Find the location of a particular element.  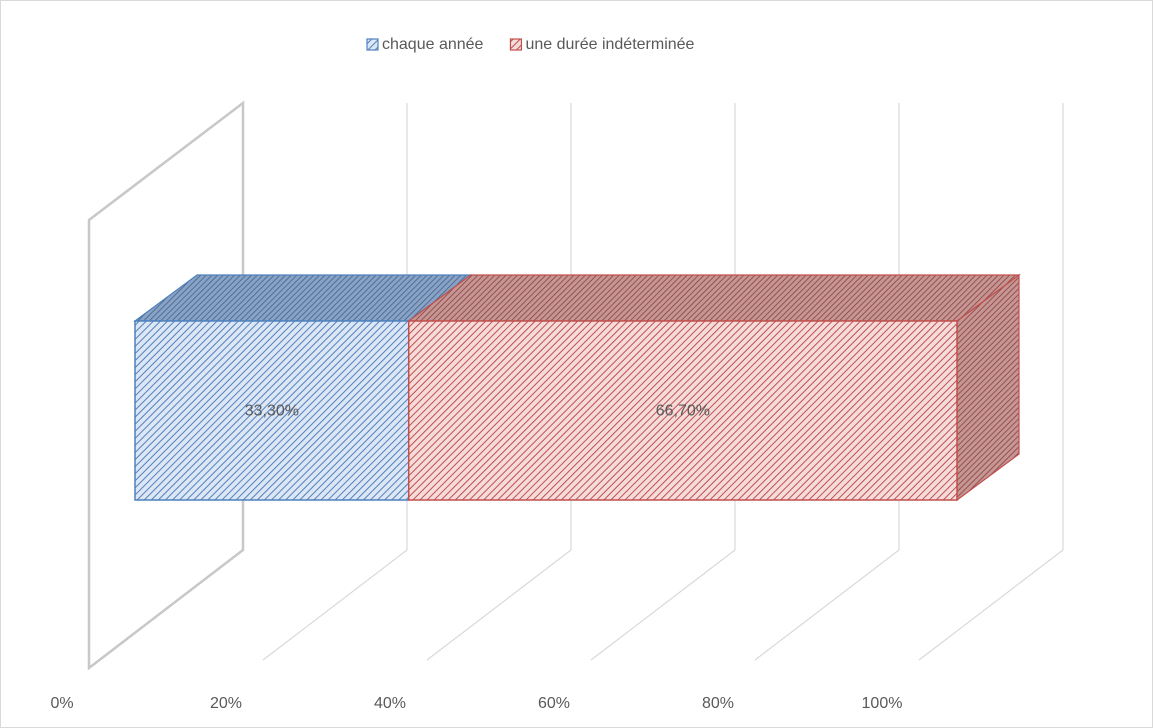

data-label: 33,30% is located at coordinates (272, 411).